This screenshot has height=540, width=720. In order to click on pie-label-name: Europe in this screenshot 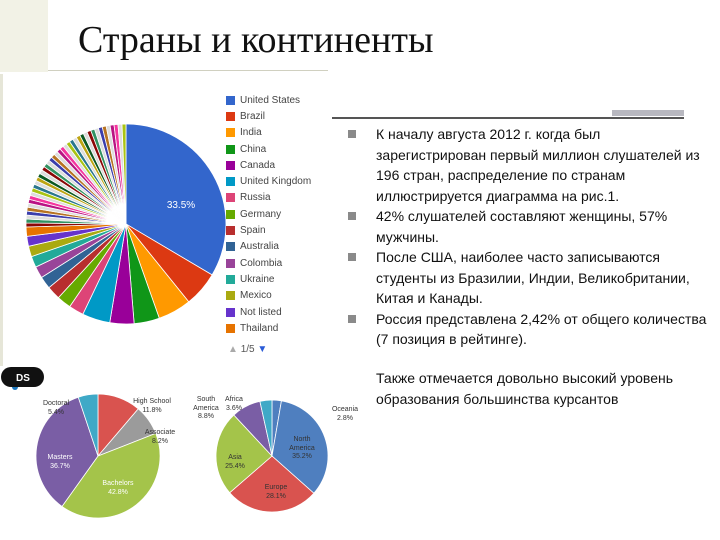, I will do `click(276, 487)`.